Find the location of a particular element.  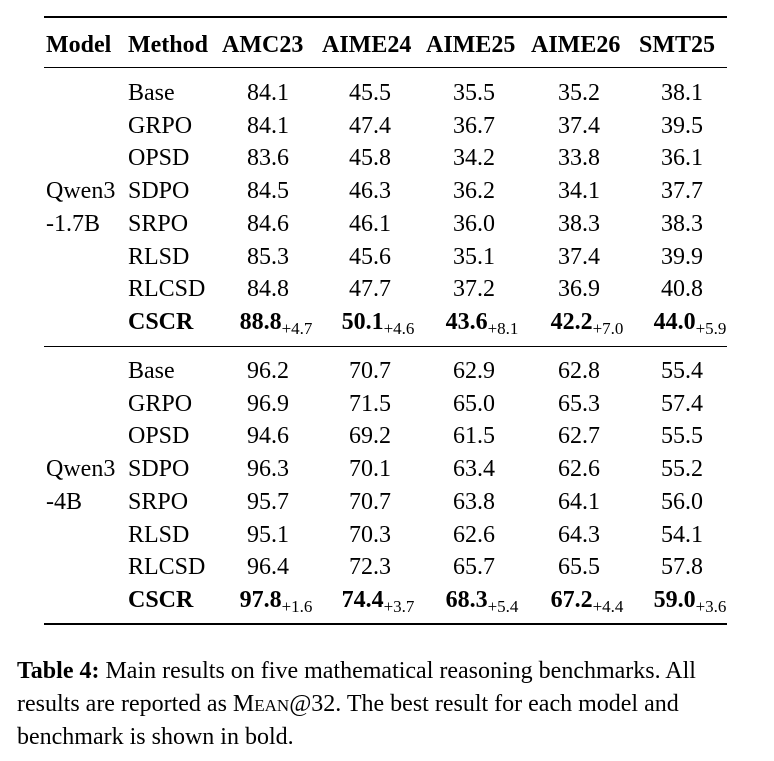

table-cell: 46.1 is located at coordinates (370, 223).